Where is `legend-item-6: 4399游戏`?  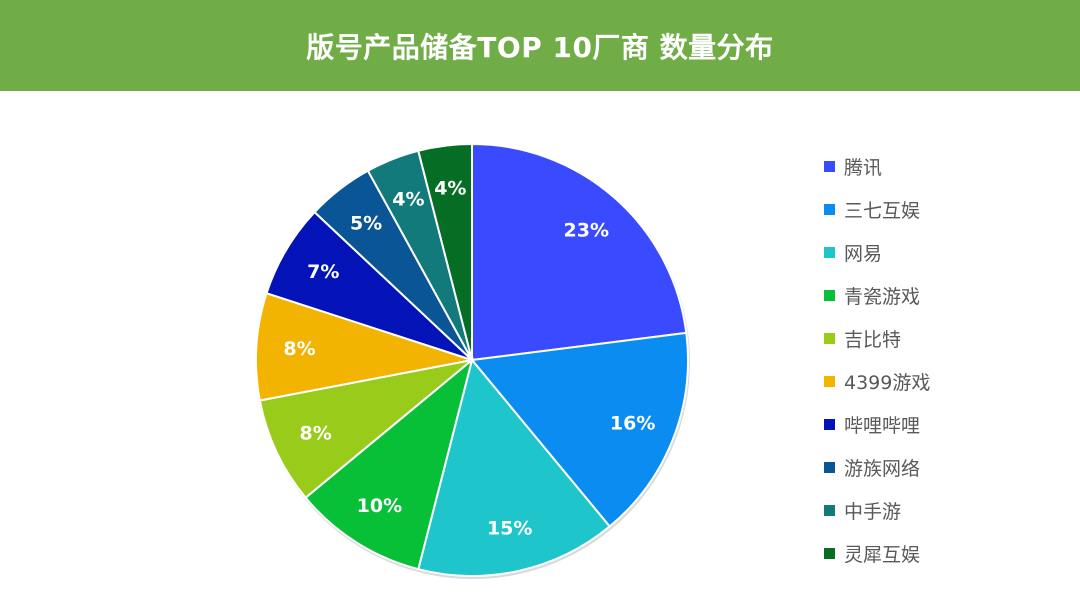 legend-item-6: 4399游戏 is located at coordinates (944, 381).